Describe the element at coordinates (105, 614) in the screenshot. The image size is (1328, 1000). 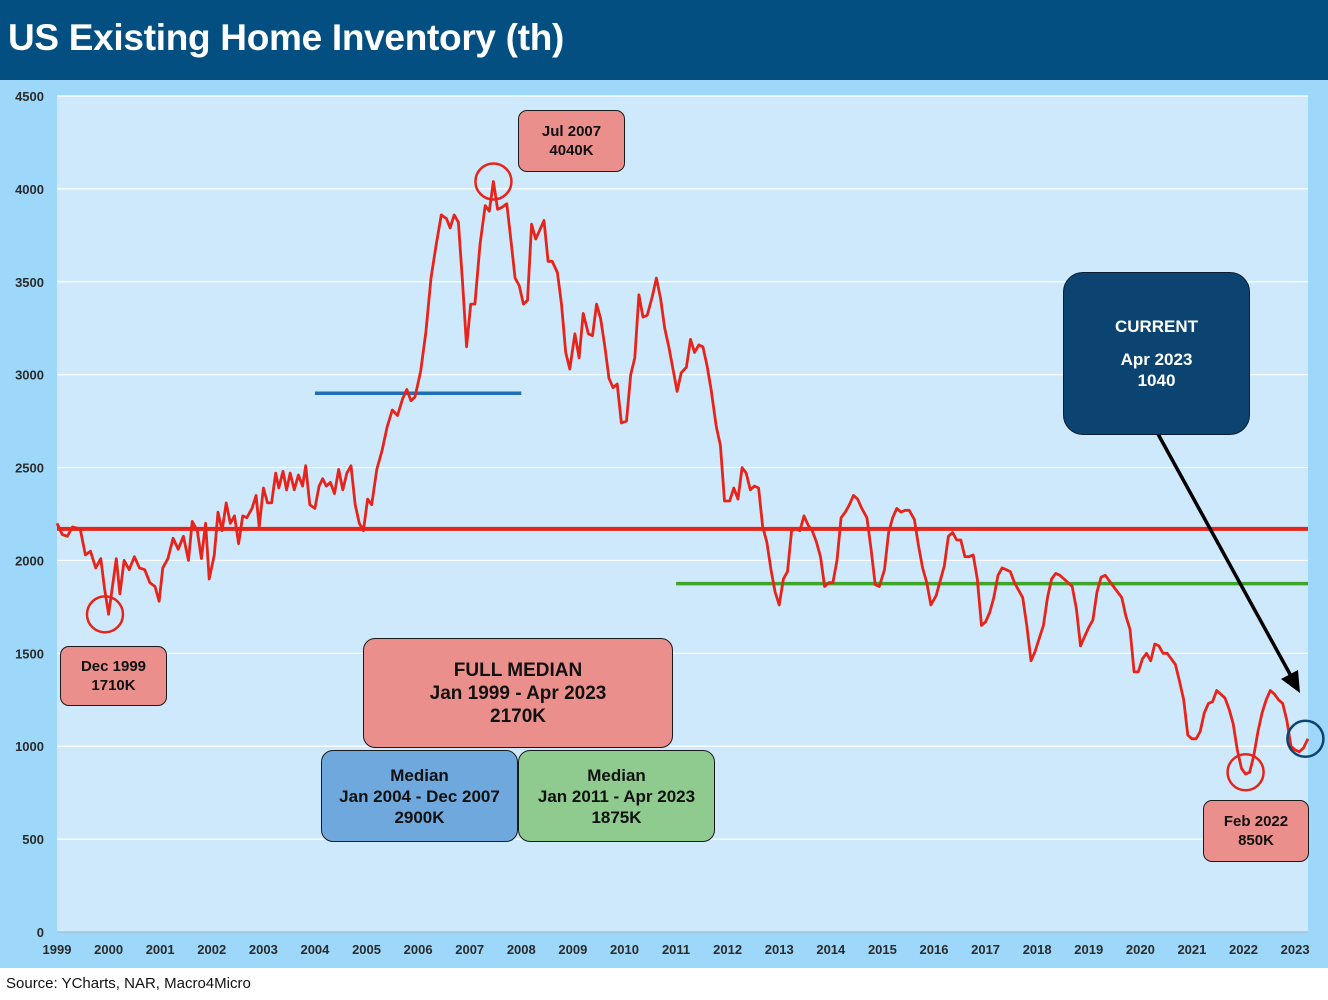
I see `highlight-circle-dec-1999` at that location.